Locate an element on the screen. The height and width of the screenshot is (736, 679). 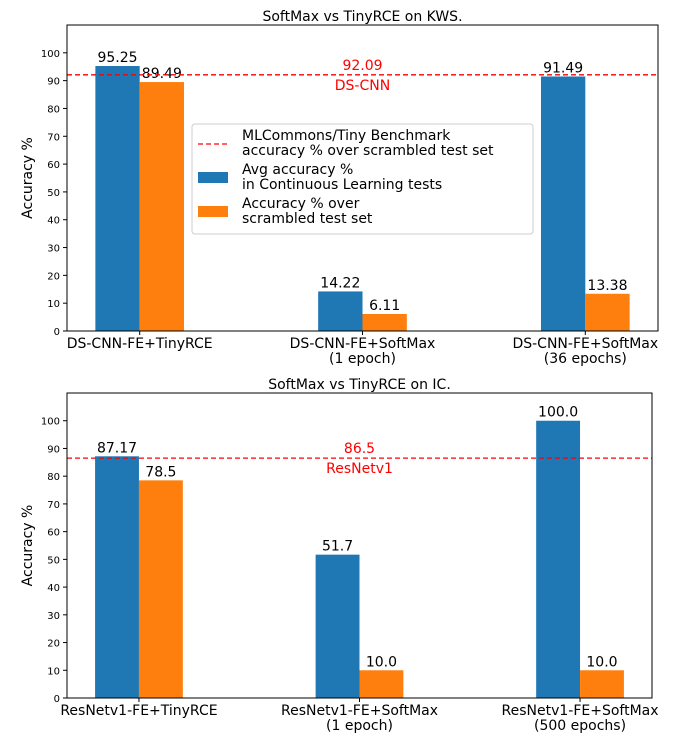
legend-label-line: Accuracy % over is located at coordinates (301, 204).